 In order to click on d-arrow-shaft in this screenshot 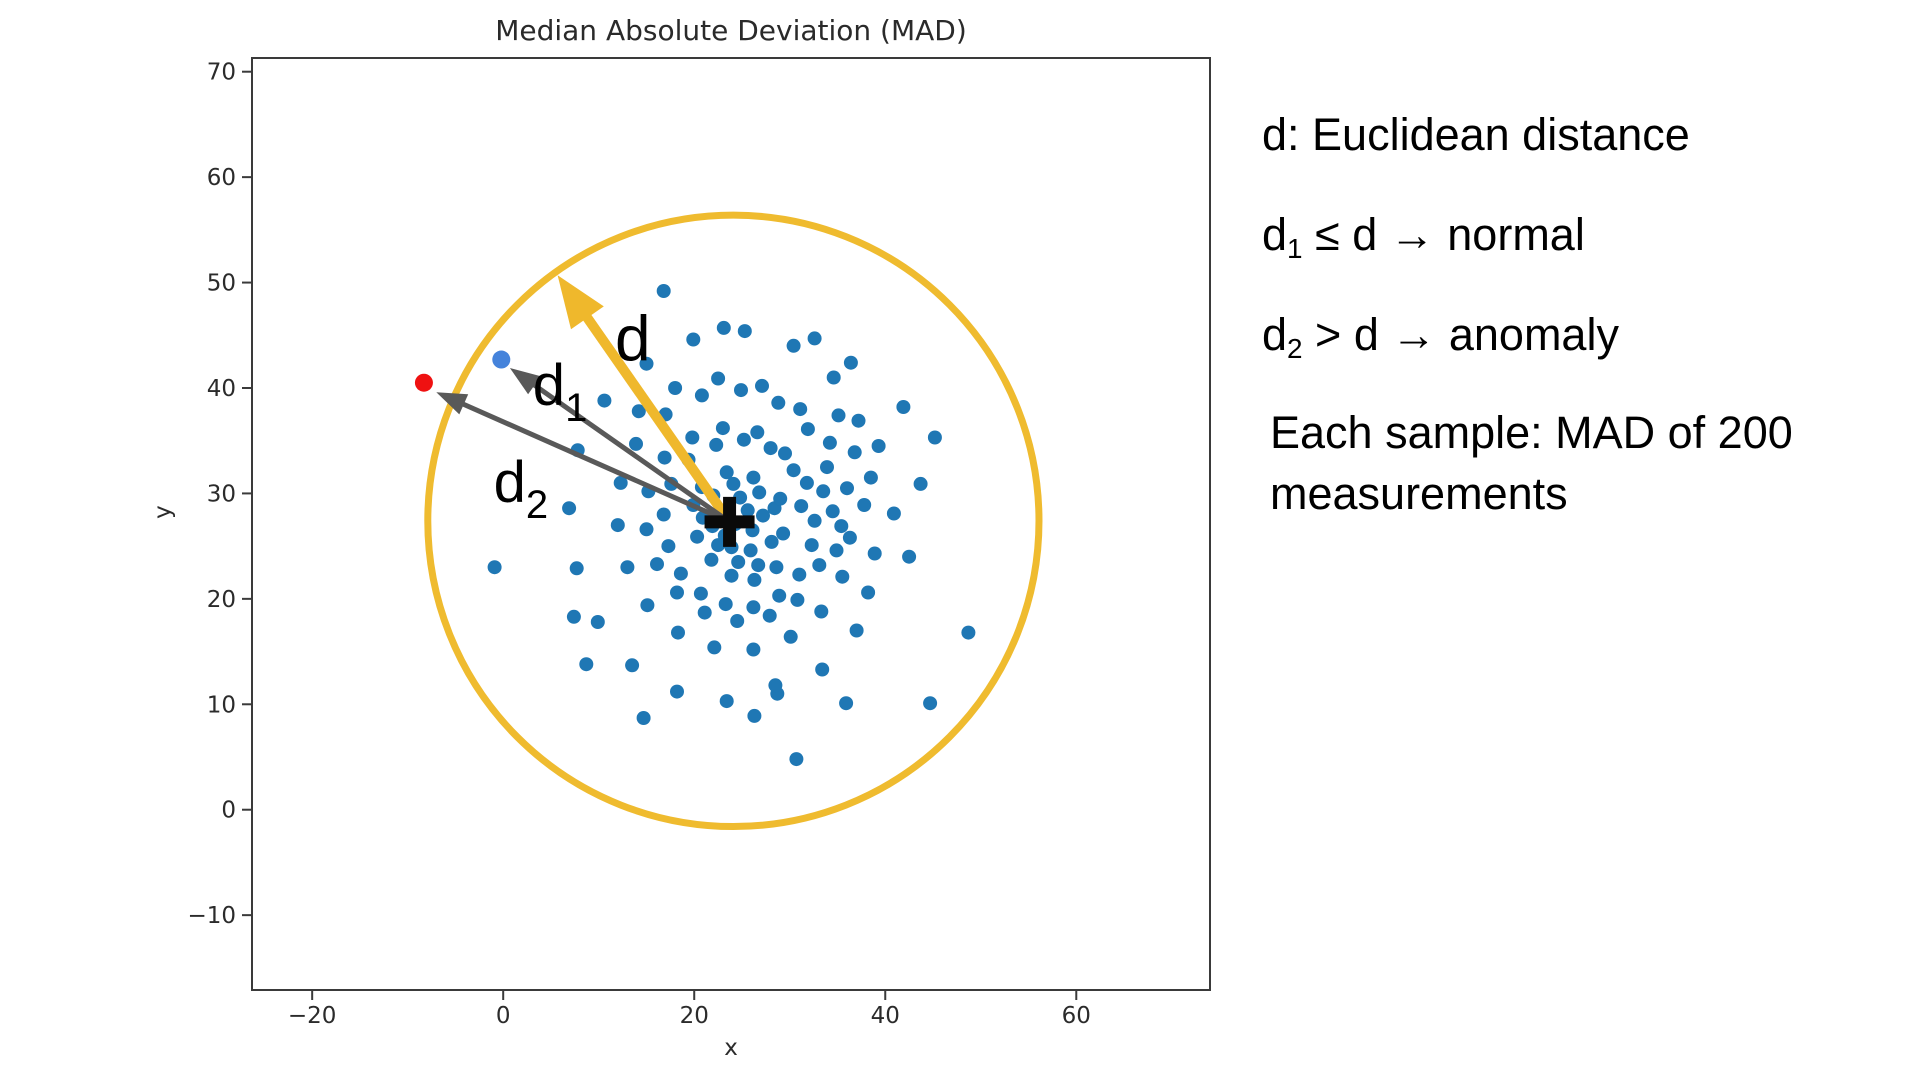, I will do `click(657, 418)`.